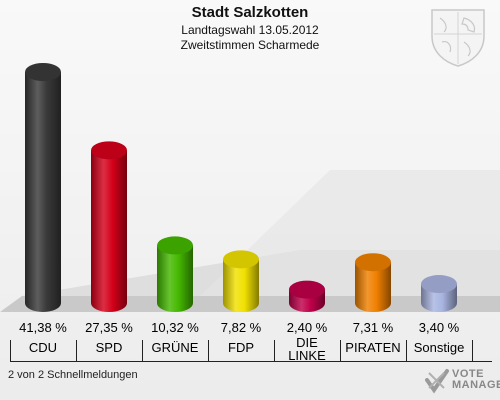  Describe the element at coordinates (251, 361) in the screenshot. I see `x-axis` at that location.